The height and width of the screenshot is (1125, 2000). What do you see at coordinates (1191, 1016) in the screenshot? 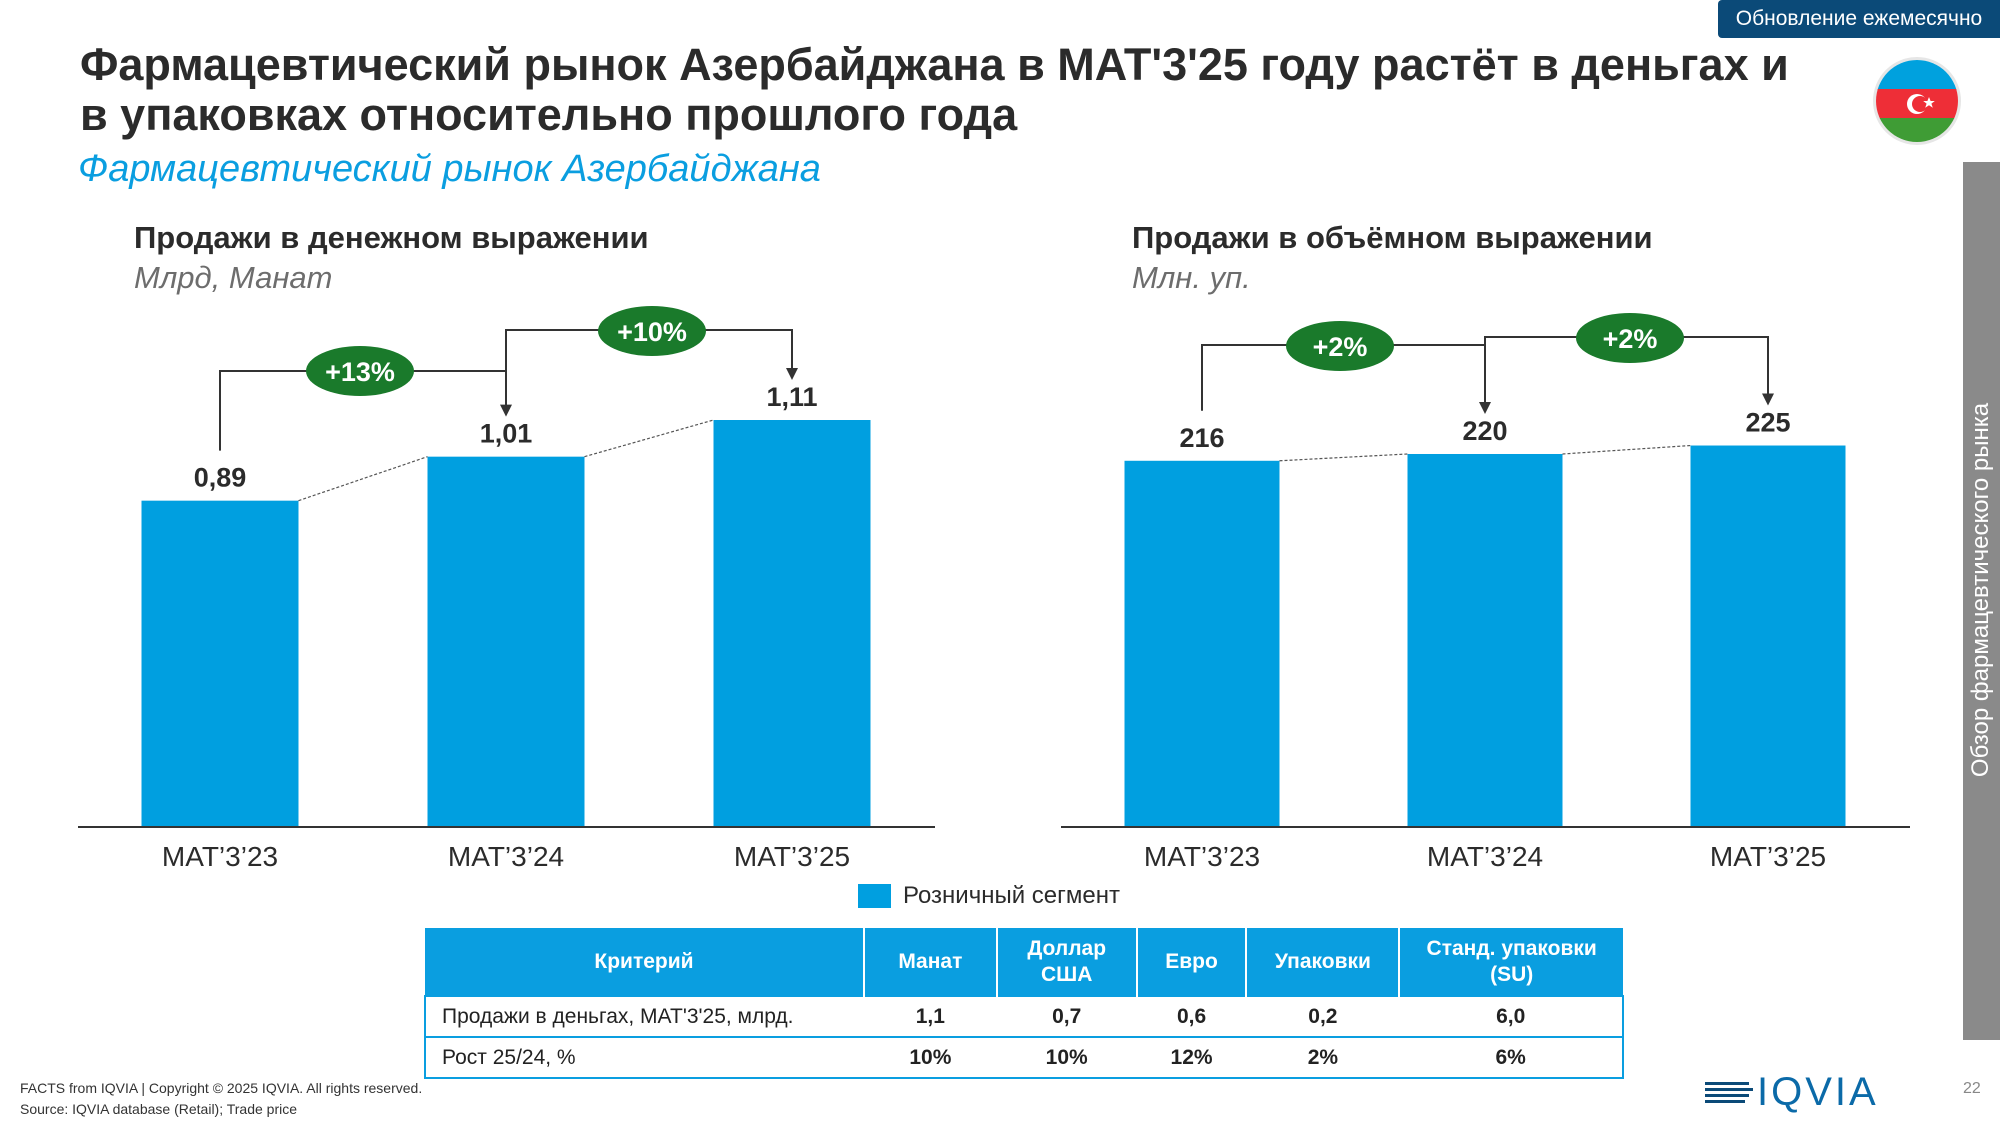
I see `table-cell: 0,6` at bounding box center [1191, 1016].